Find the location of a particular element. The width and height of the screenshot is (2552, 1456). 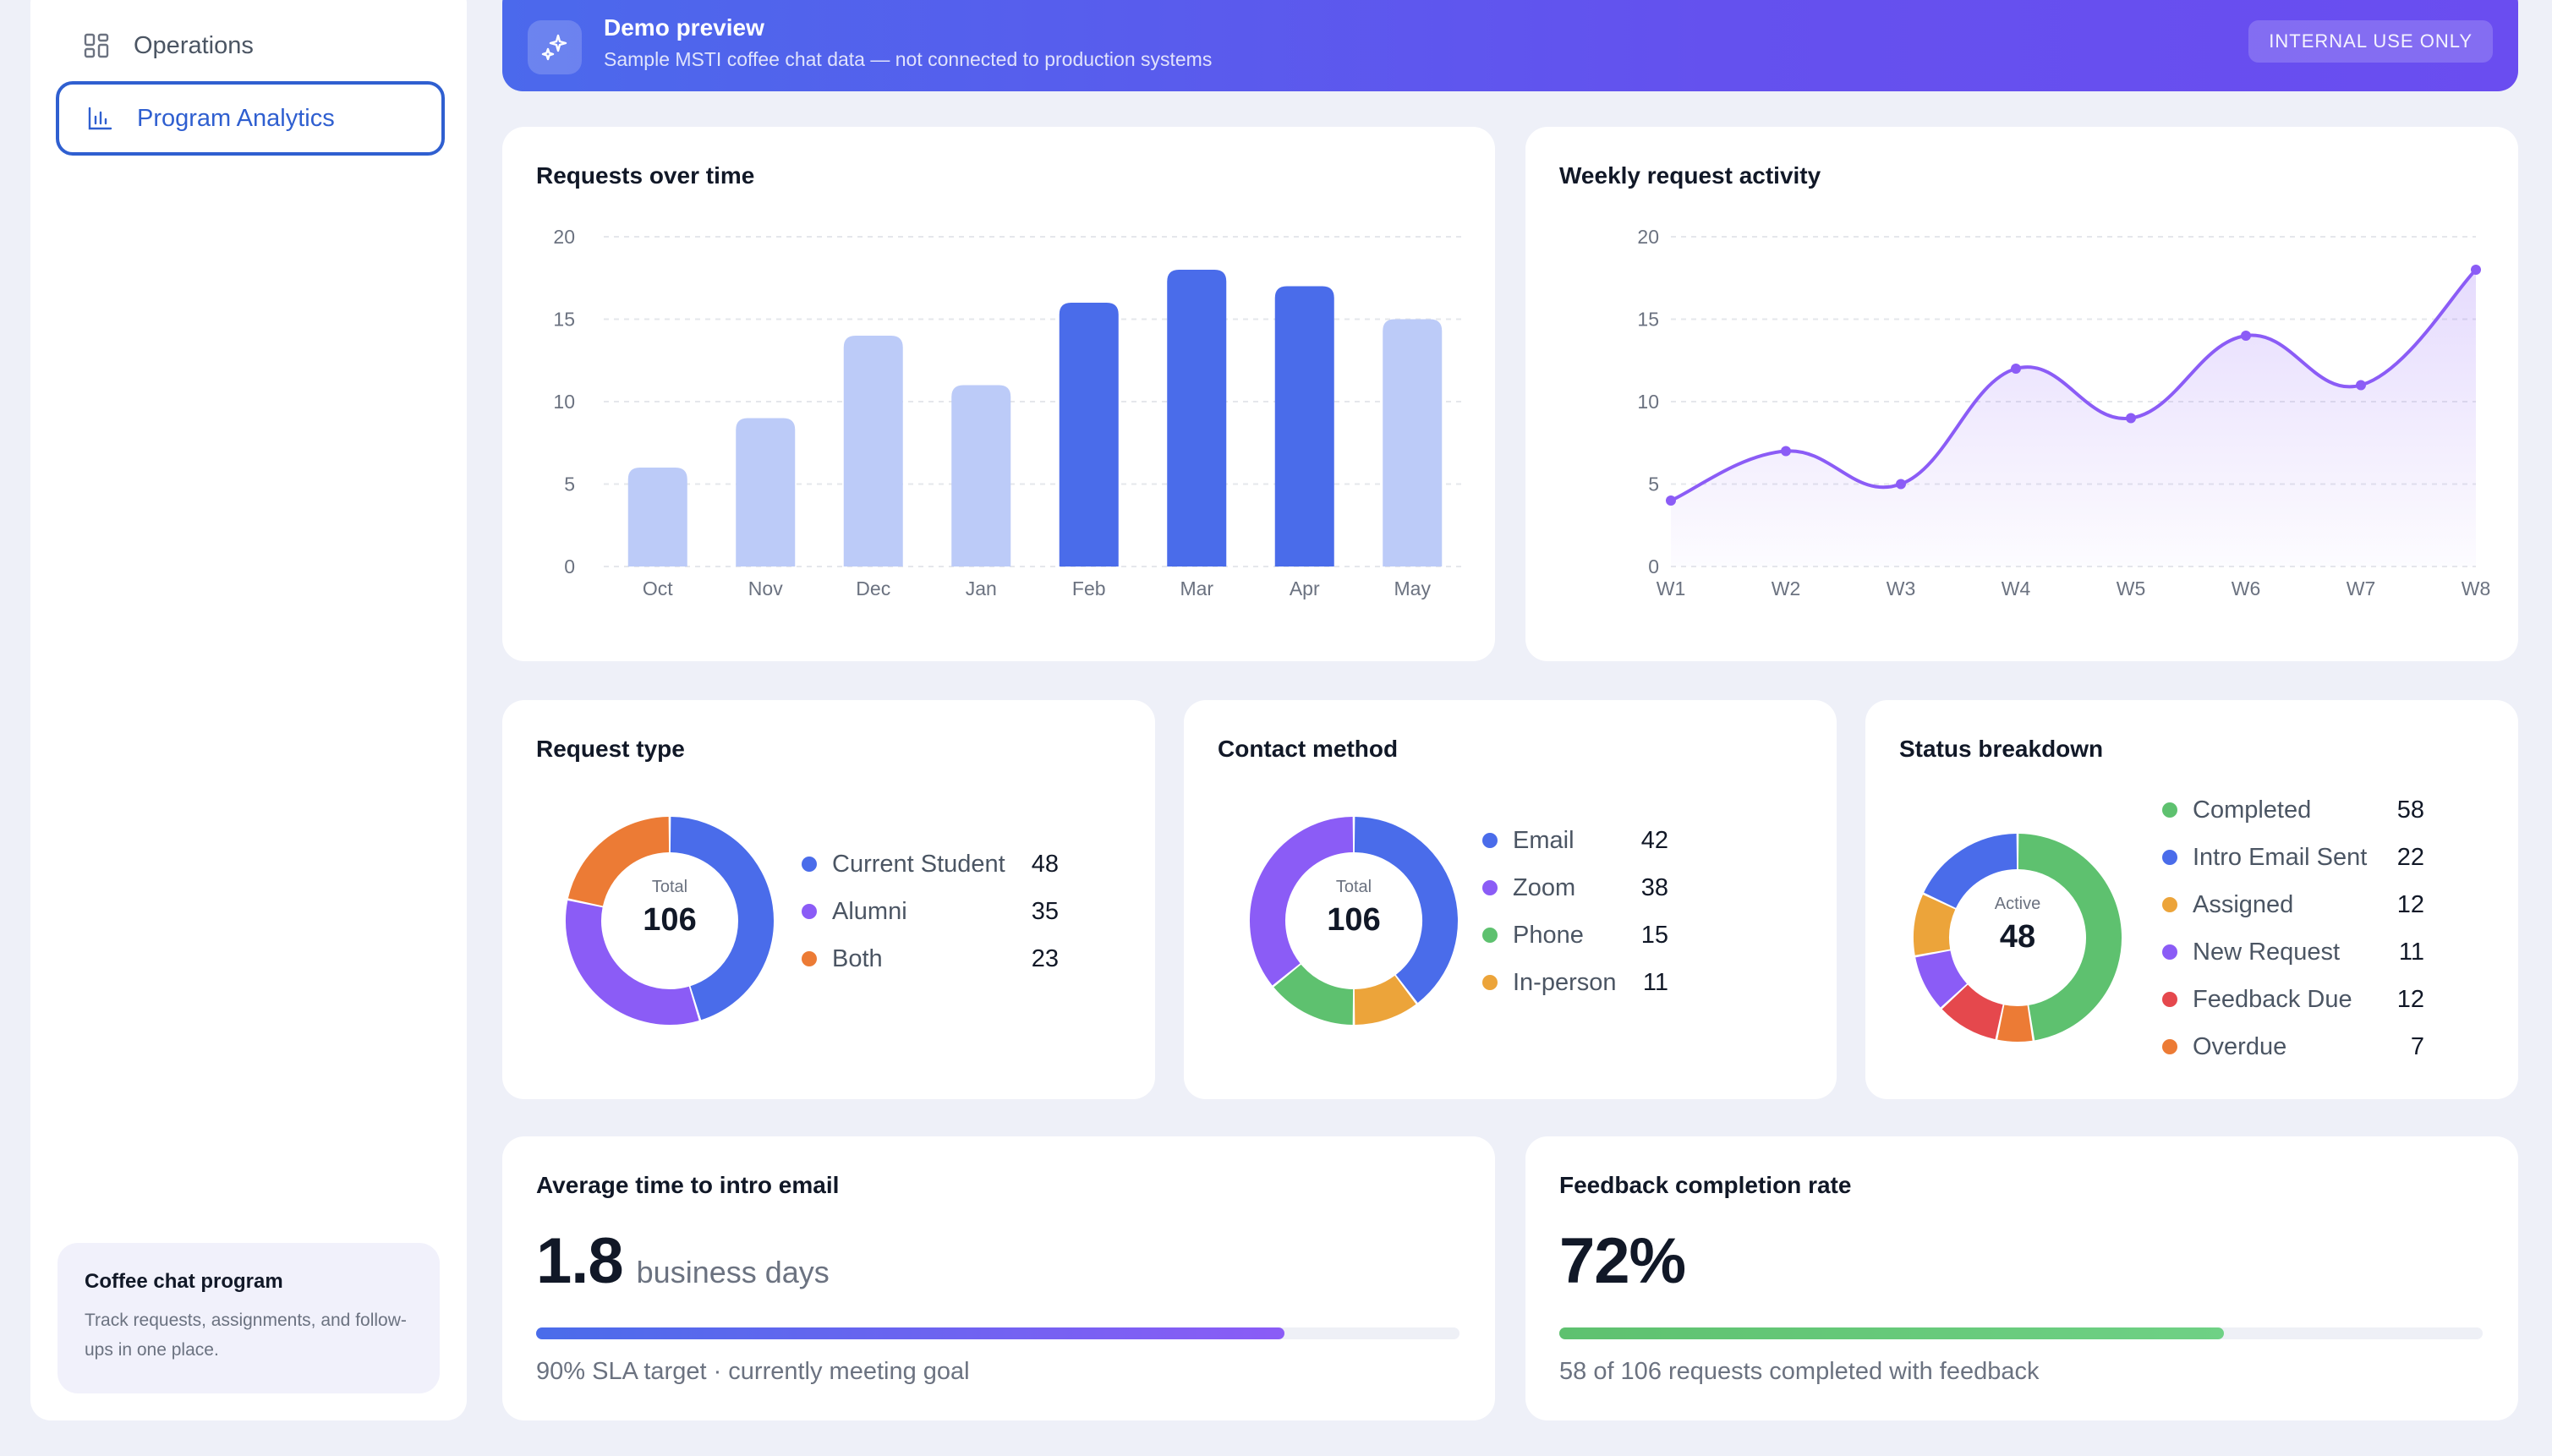

status-breakdown-donut is located at coordinates (2018, 938).